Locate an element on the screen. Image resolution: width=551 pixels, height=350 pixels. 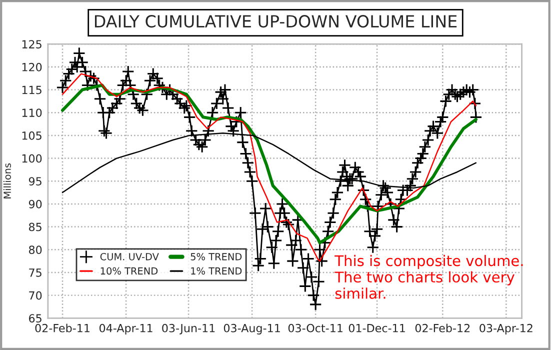
y-tick-label: 105 is located at coordinates (32, 135).